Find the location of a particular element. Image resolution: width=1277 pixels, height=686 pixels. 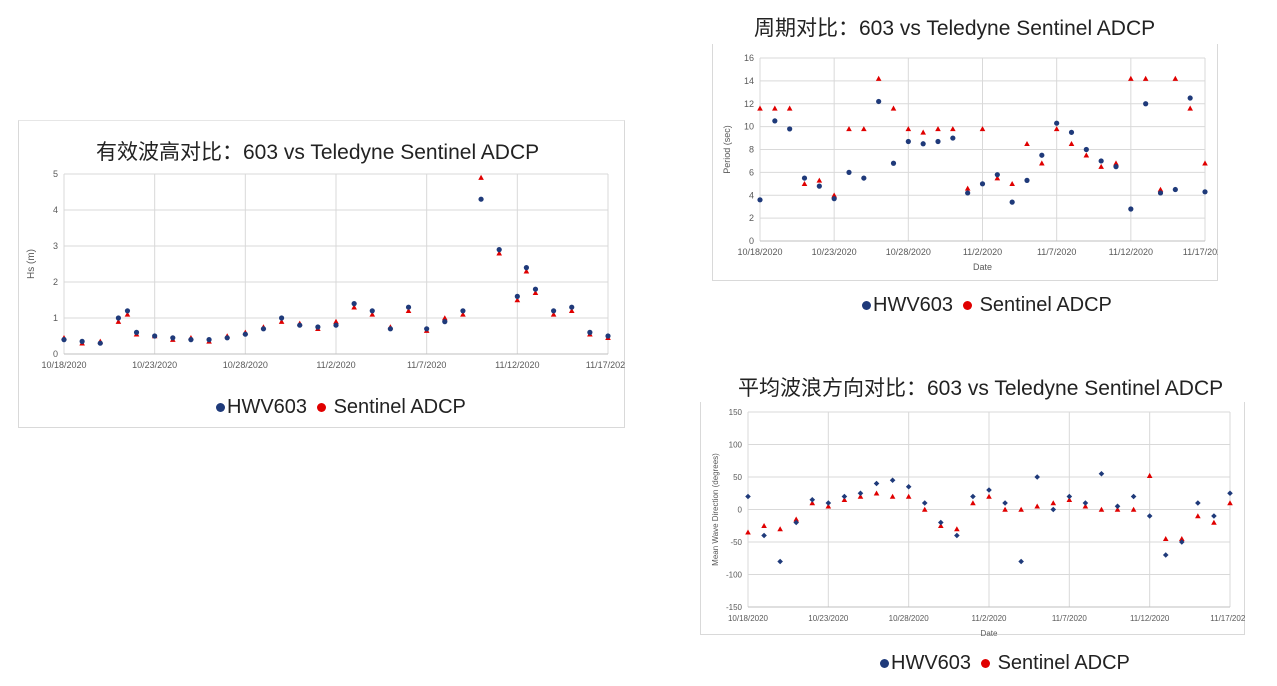

y-tick-label: 150 is located at coordinates (736, 412).